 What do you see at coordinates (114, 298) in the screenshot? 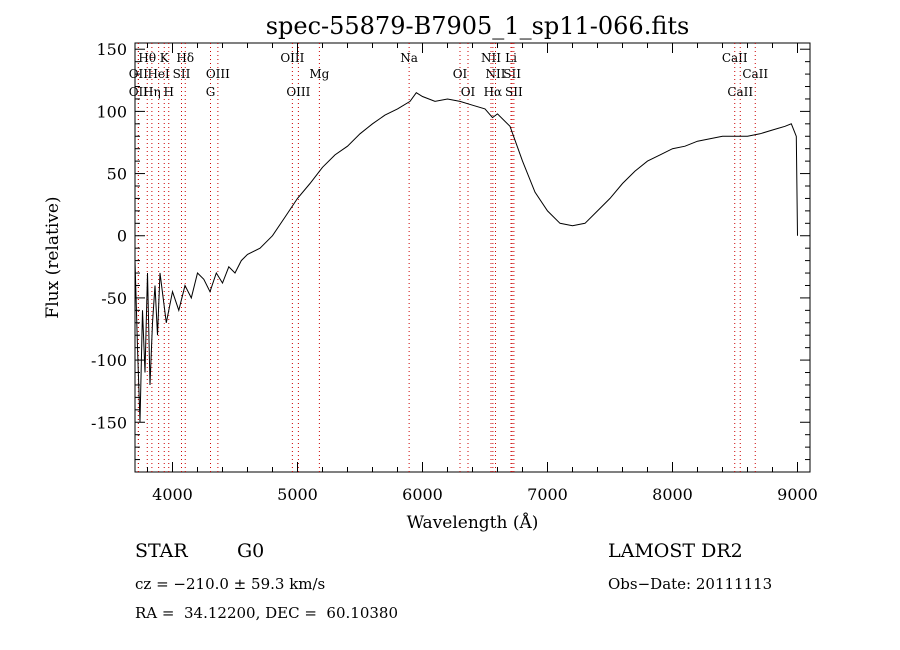
I see `y-tick-label: -50` at bounding box center [114, 298].